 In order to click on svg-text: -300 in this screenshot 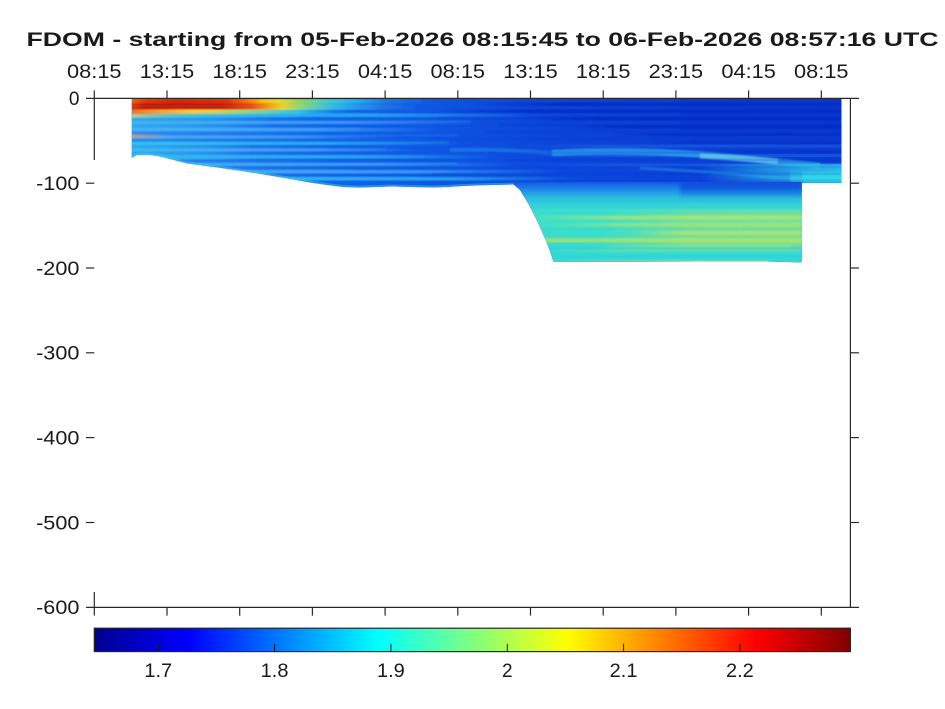, I will do `click(57, 354)`.